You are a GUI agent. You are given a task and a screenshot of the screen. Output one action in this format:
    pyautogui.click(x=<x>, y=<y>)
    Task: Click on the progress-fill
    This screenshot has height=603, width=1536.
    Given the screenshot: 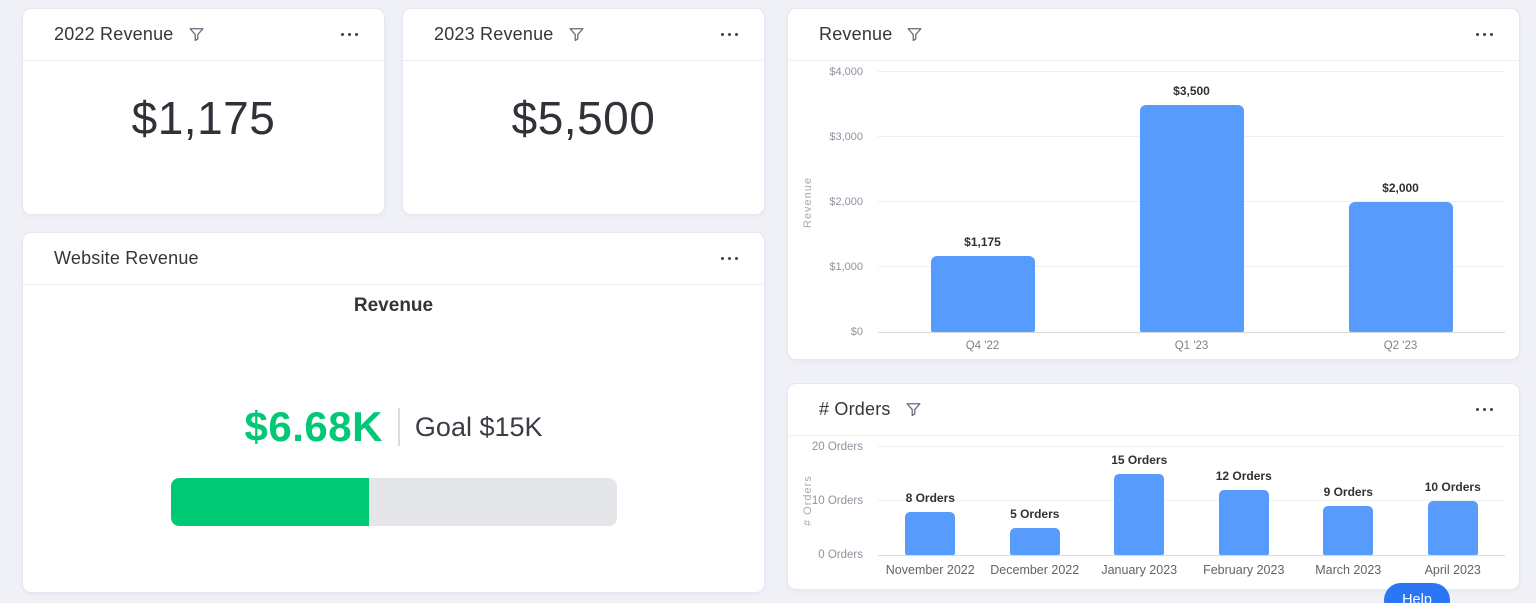 What is the action you would take?
    pyautogui.click(x=270, y=502)
    